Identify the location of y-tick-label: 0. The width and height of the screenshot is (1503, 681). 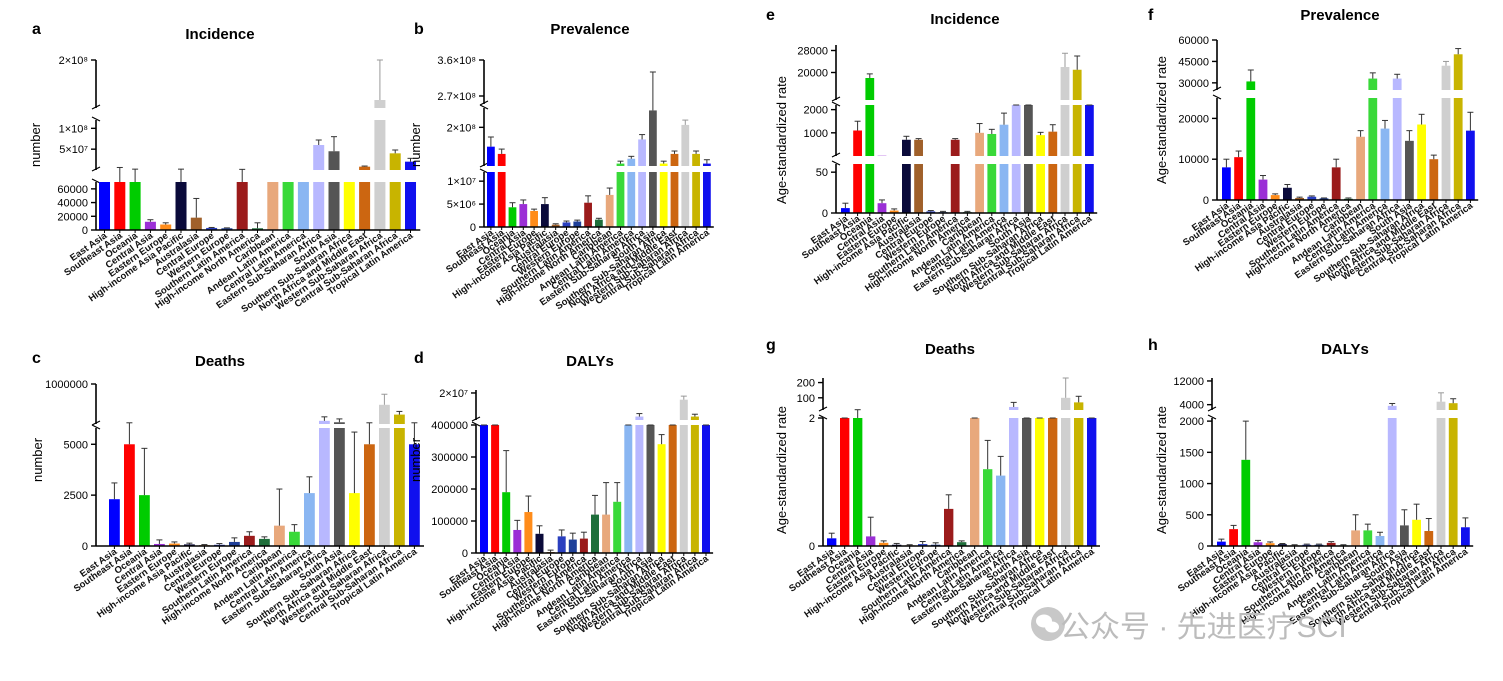
(85, 231).